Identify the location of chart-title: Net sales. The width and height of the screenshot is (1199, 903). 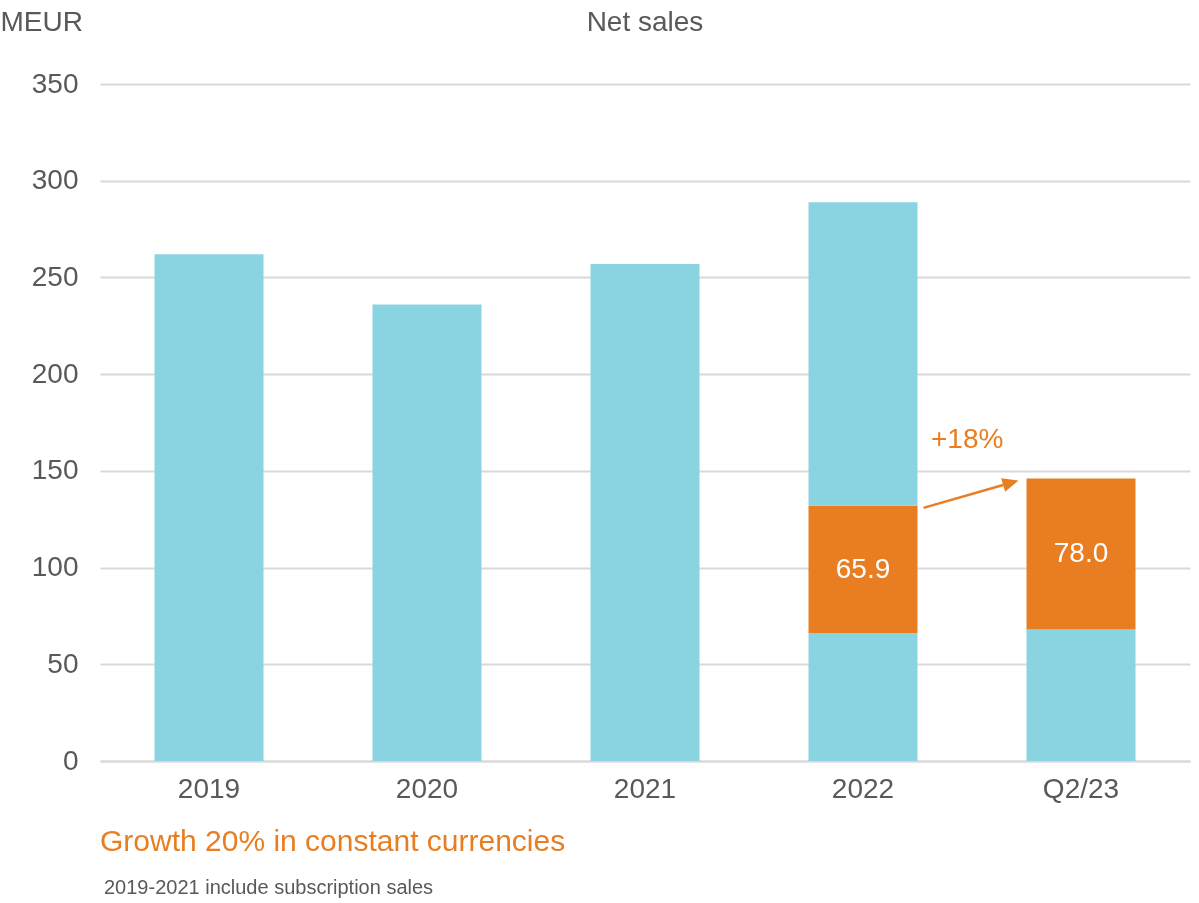
(645, 22).